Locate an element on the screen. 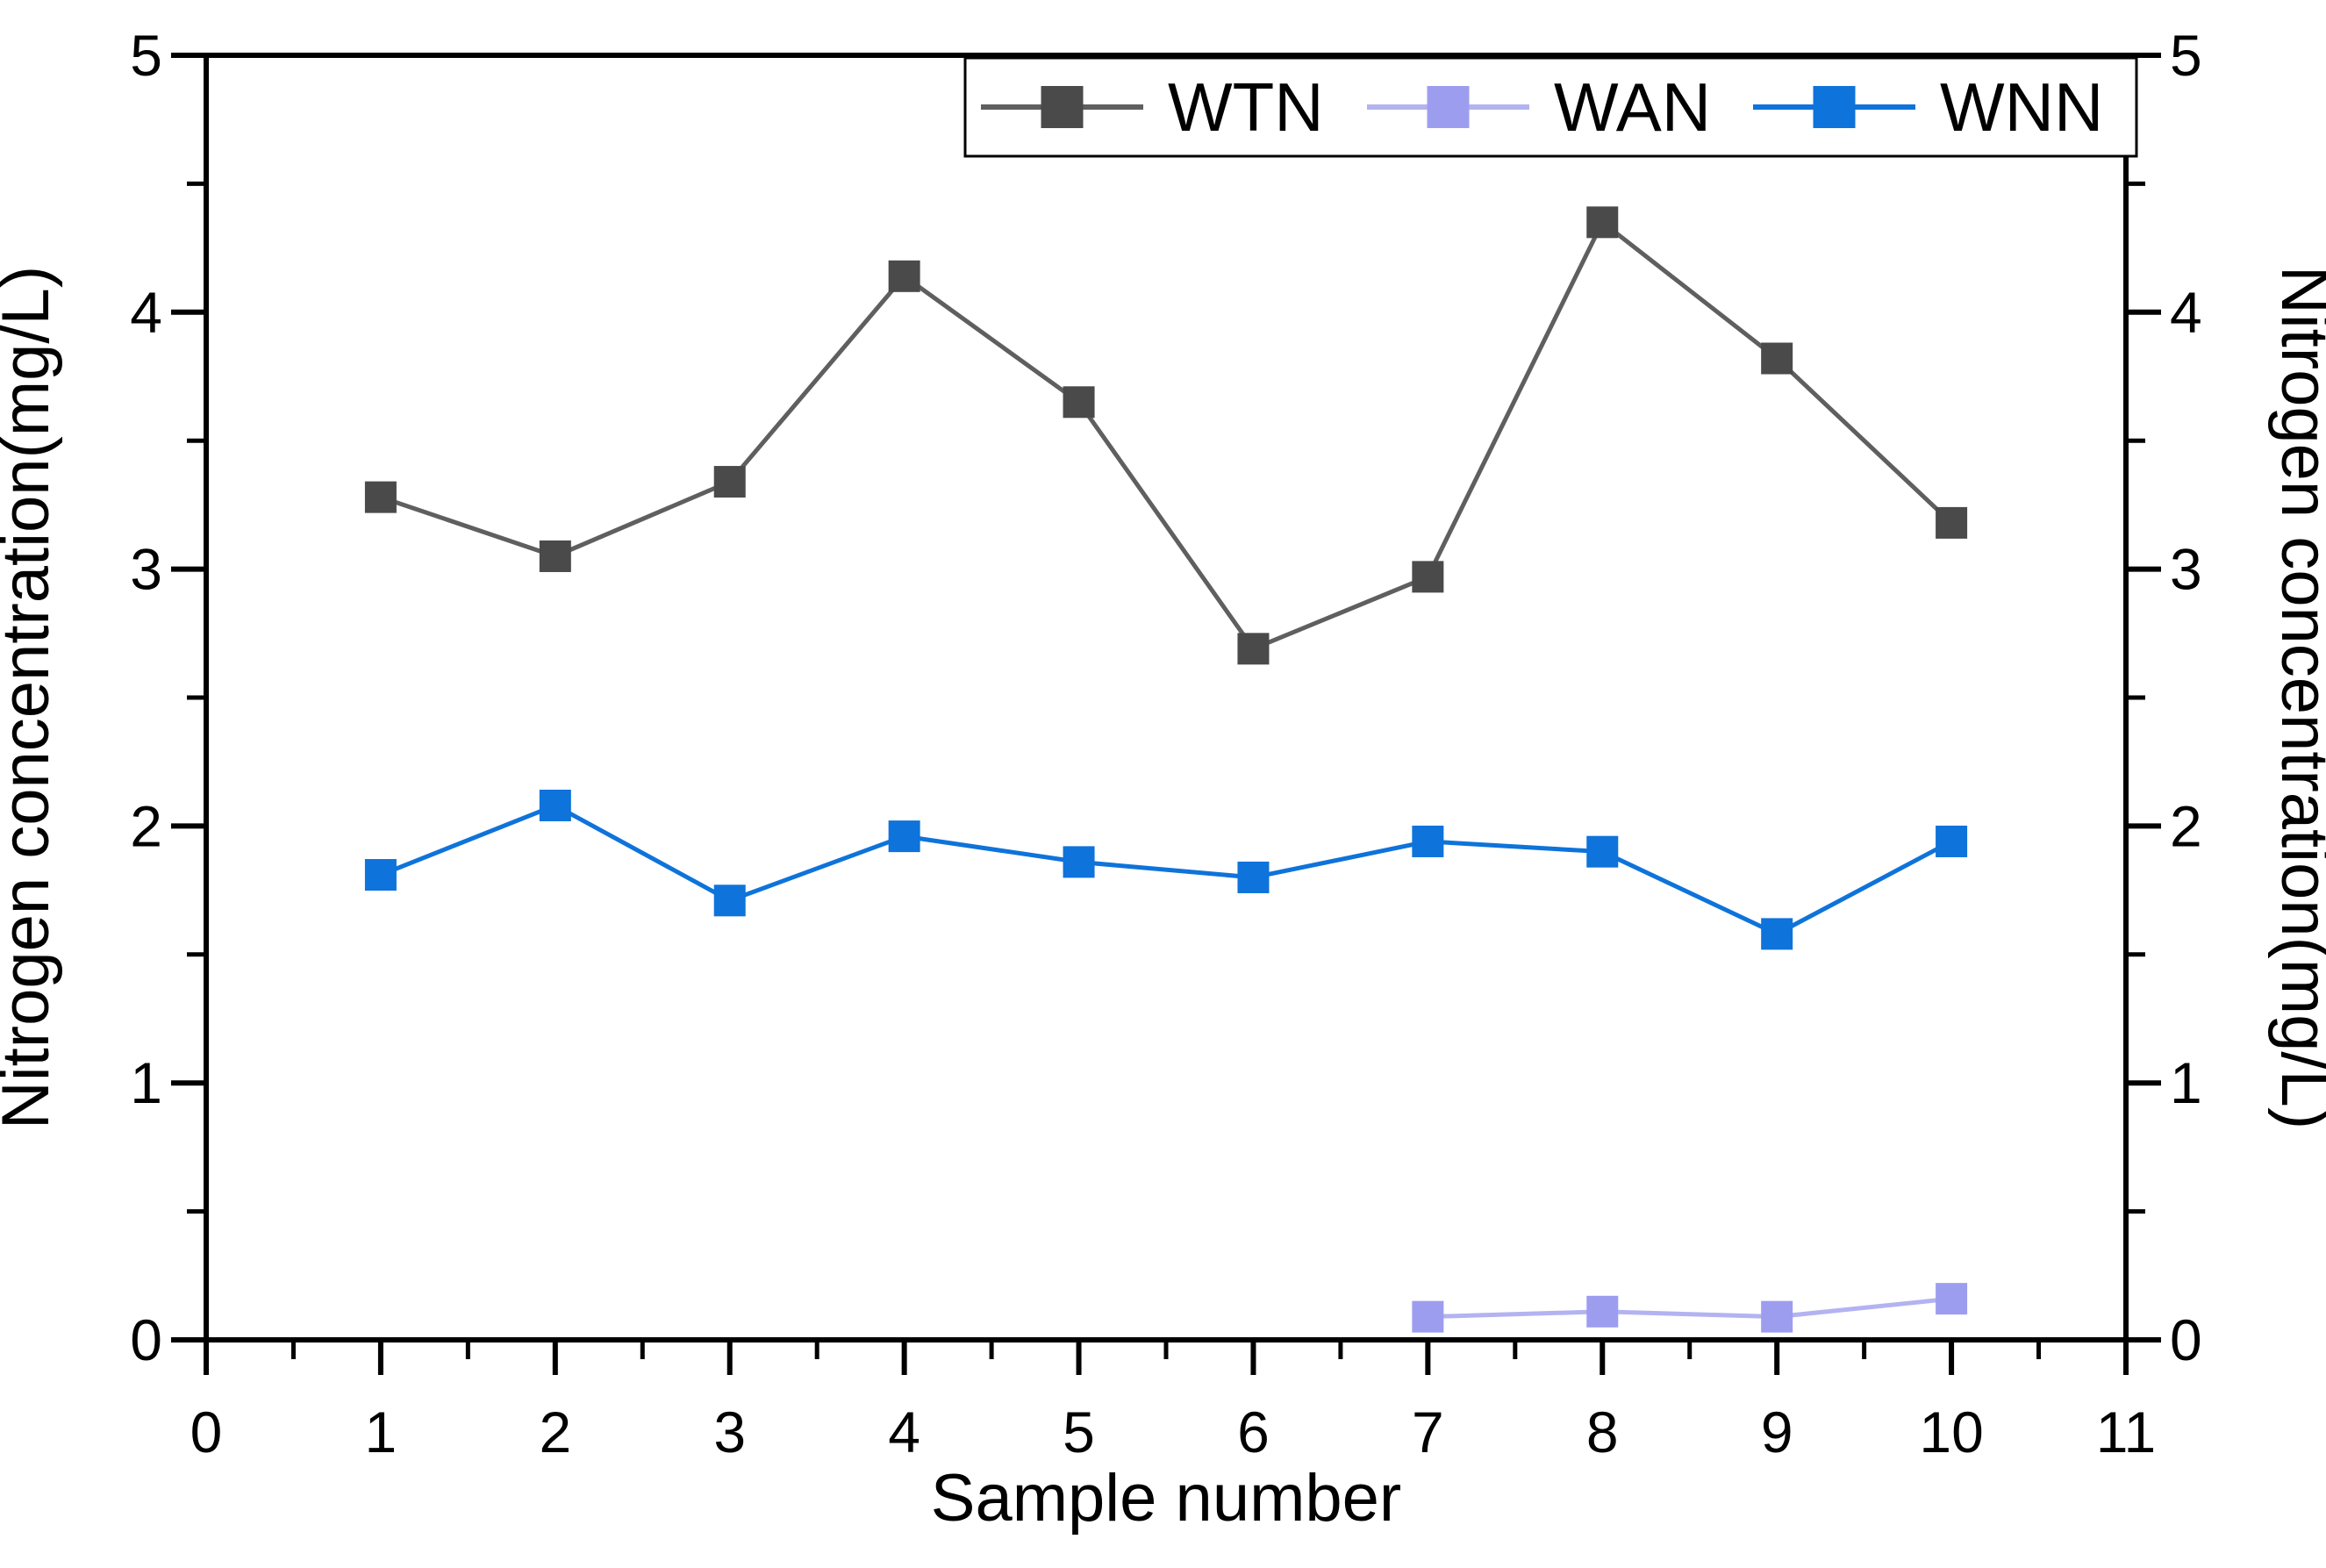 The height and width of the screenshot is (1568, 2326). x-tick-label: 6 is located at coordinates (1253, 1432).